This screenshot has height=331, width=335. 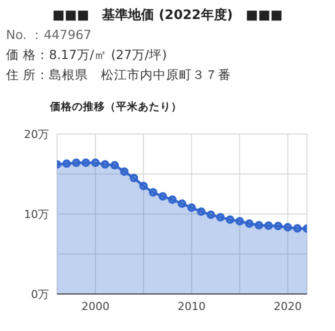 I want to click on y-tick-label: 20万, so click(x=36, y=134).